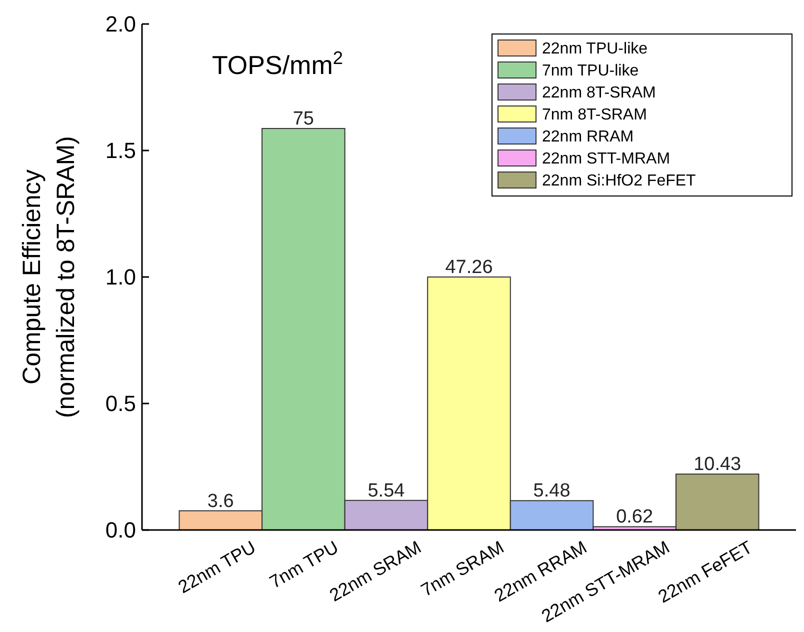 This screenshot has width=804, height=632. What do you see at coordinates (718, 465) in the screenshot?
I see `annotation: 10.43` at bounding box center [718, 465].